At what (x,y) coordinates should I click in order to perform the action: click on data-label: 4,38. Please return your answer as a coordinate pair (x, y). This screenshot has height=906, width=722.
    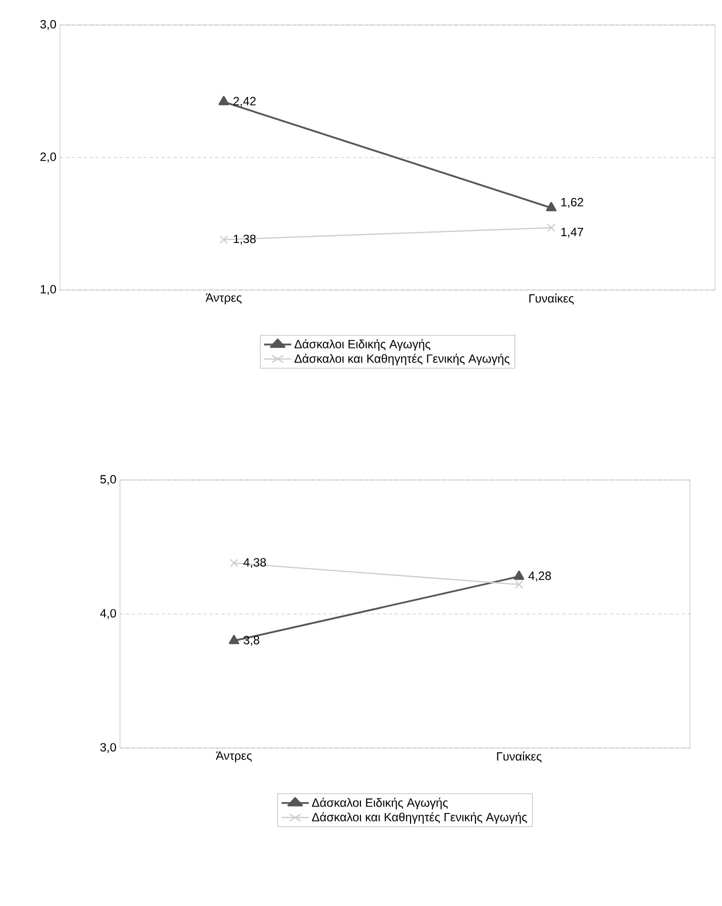
    Looking at the image, I should click on (254, 563).